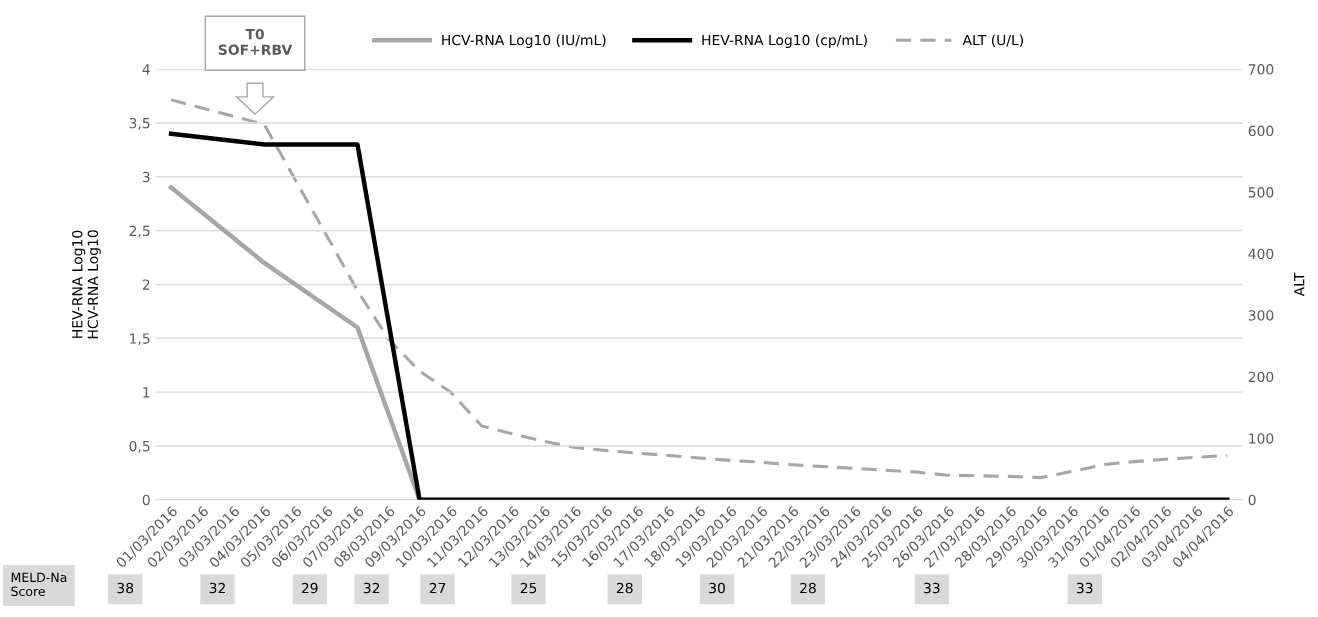 The width and height of the screenshot is (1318, 617). I want to click on y-tick-label: 4, so click(146, 69).